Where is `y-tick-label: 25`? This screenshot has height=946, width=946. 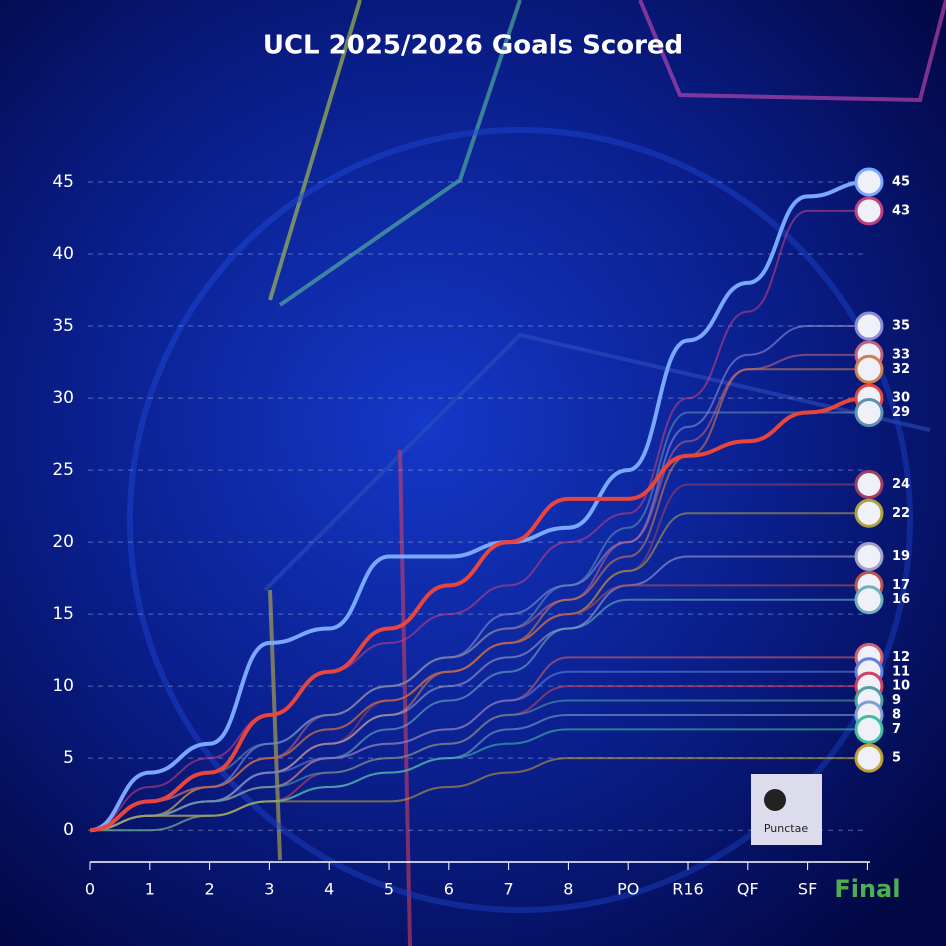
y-tick-label: 25 is located at coordinates (63, 470).